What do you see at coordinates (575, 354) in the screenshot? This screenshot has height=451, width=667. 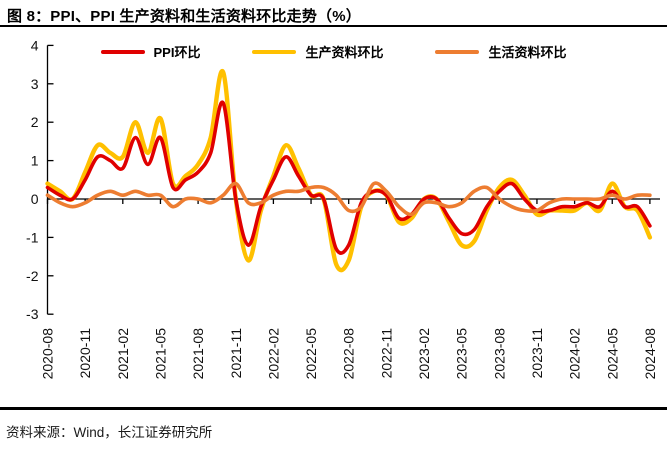 I see `x-tick-label: 2024-02` at bounding box center [575, 354].